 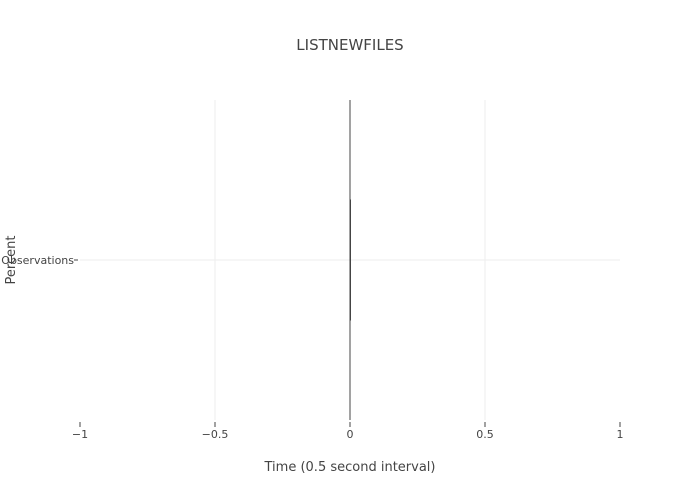 What do you see at coordinates (11, 260) in the screenshot?
I see `y-axis-title: Percent` at bounding box center [11, 260].